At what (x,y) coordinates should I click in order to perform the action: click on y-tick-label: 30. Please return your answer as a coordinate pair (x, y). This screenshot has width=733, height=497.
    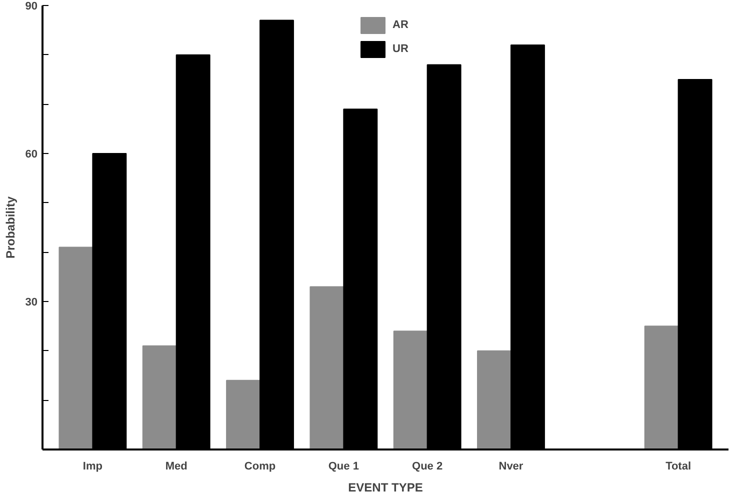
    Looking at the image, I should click on (31, 302).